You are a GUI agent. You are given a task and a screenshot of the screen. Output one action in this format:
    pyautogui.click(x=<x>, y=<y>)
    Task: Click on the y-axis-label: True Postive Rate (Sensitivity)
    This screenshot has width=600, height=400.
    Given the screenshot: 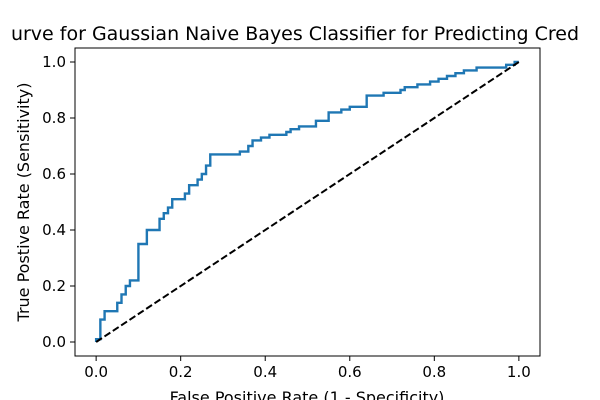 What is the action you would take?
    pyautogui.click(x=23, y=203)
    